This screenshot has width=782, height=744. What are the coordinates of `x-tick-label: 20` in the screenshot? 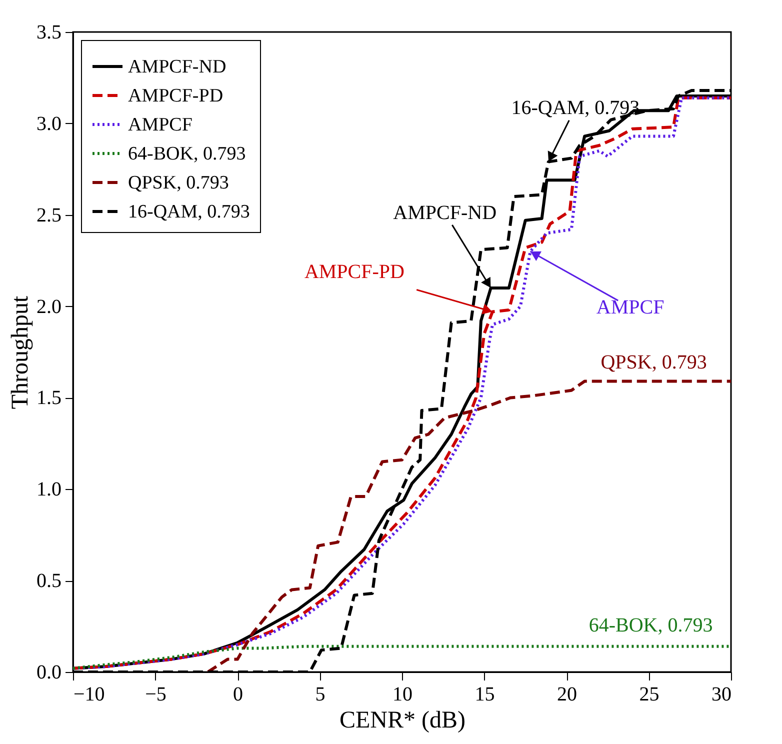 It's located at (567, 695).